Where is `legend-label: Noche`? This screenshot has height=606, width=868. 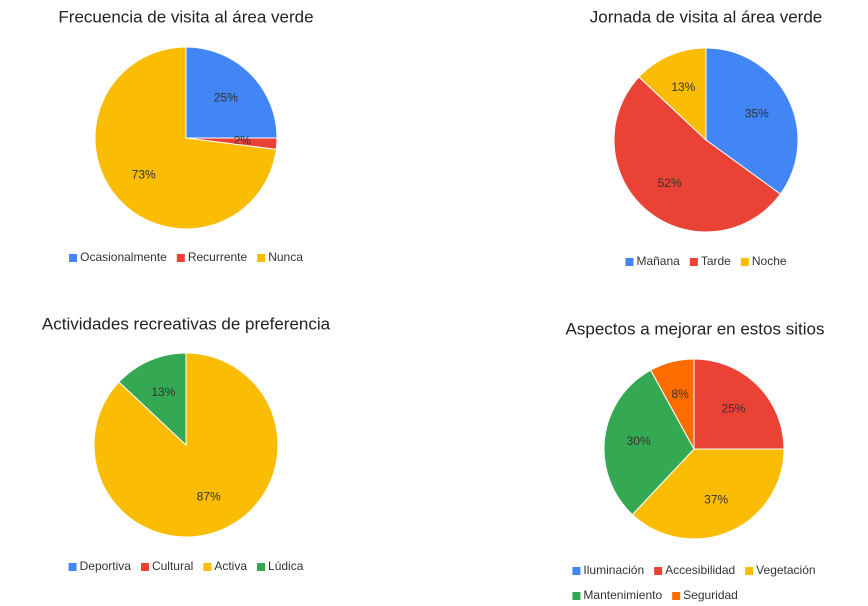 legend-label: Noche is located at coordinates (769, 261).